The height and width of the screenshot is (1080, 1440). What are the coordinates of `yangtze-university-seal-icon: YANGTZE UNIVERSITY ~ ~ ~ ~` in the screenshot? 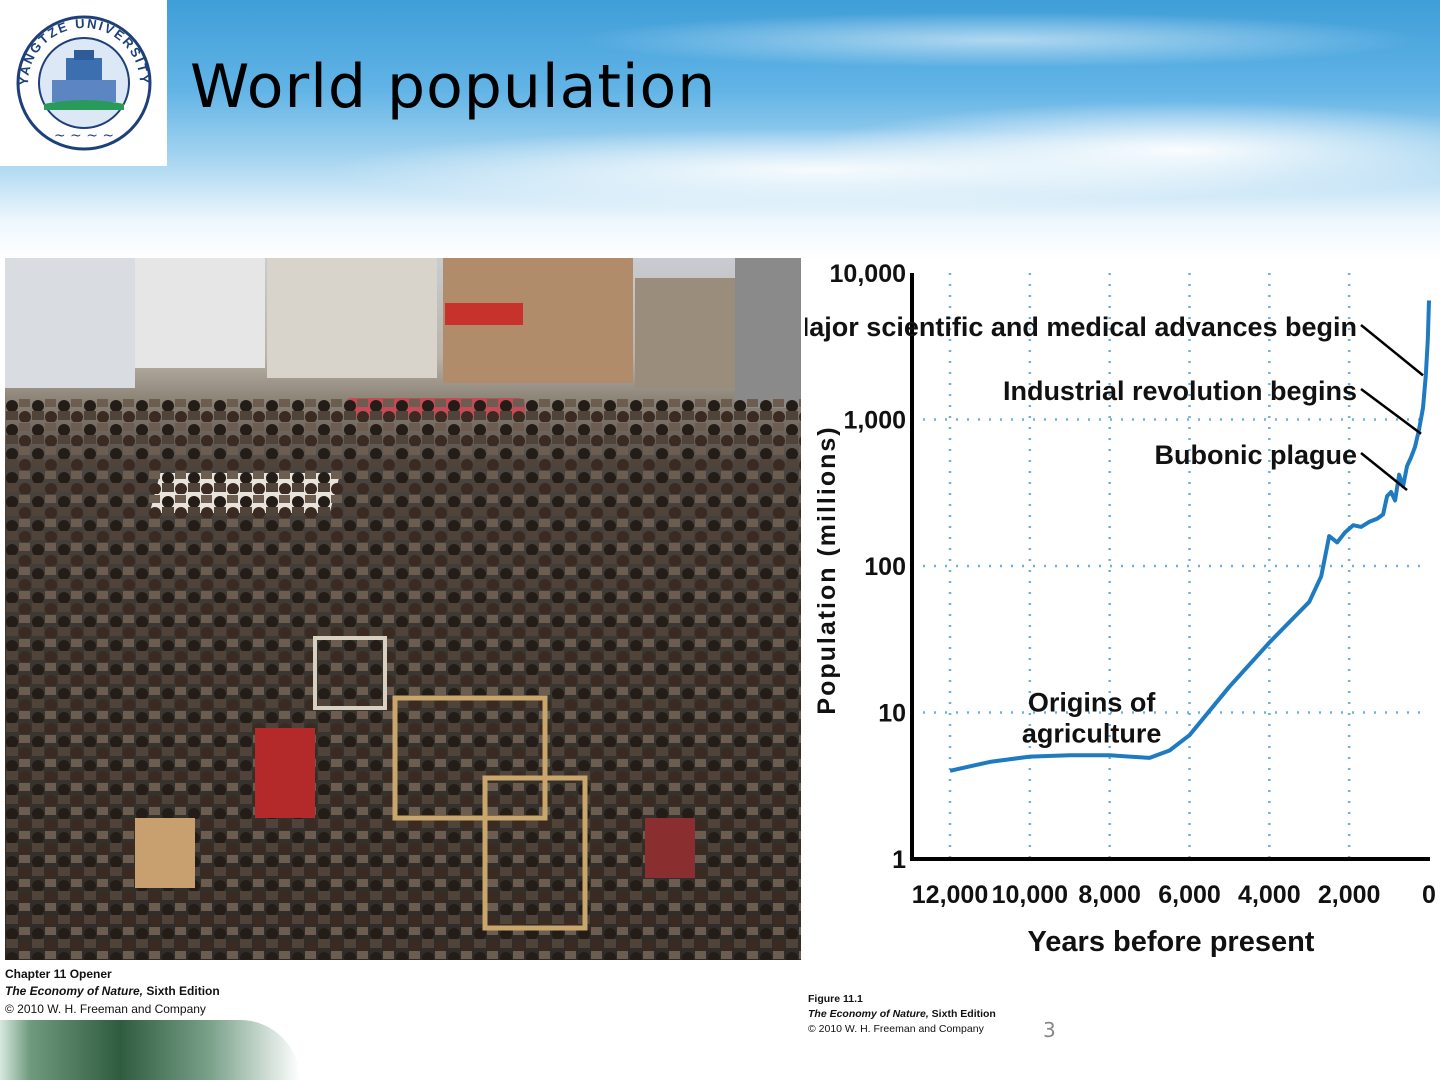 It's located at (84, 83).